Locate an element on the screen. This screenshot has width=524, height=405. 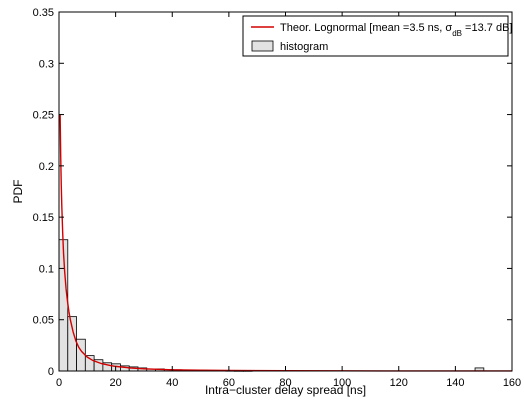
x-tick-label: 120 is located at coordinates (399, 383).